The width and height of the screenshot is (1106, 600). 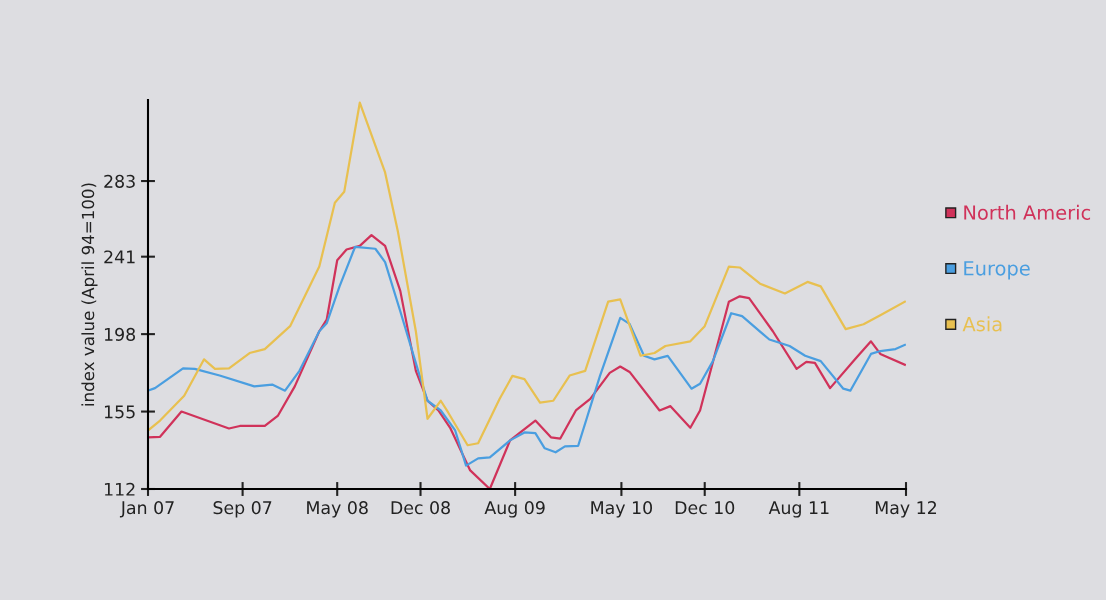 I want to click on x-tick-label: Aug 09, so click(x=514, y=509).